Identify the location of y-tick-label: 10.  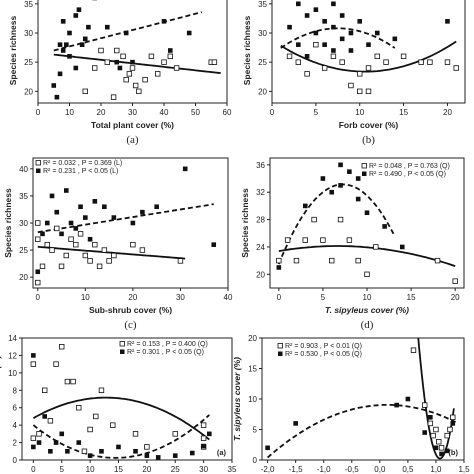
(12, 373).